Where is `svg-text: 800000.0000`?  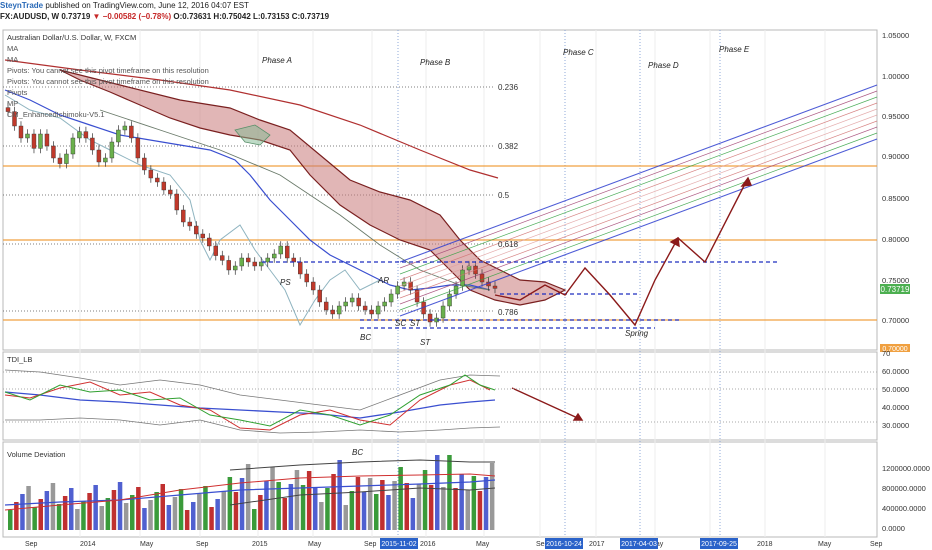
svg-text: 800000.0000 is located at coordinates (904, 488).